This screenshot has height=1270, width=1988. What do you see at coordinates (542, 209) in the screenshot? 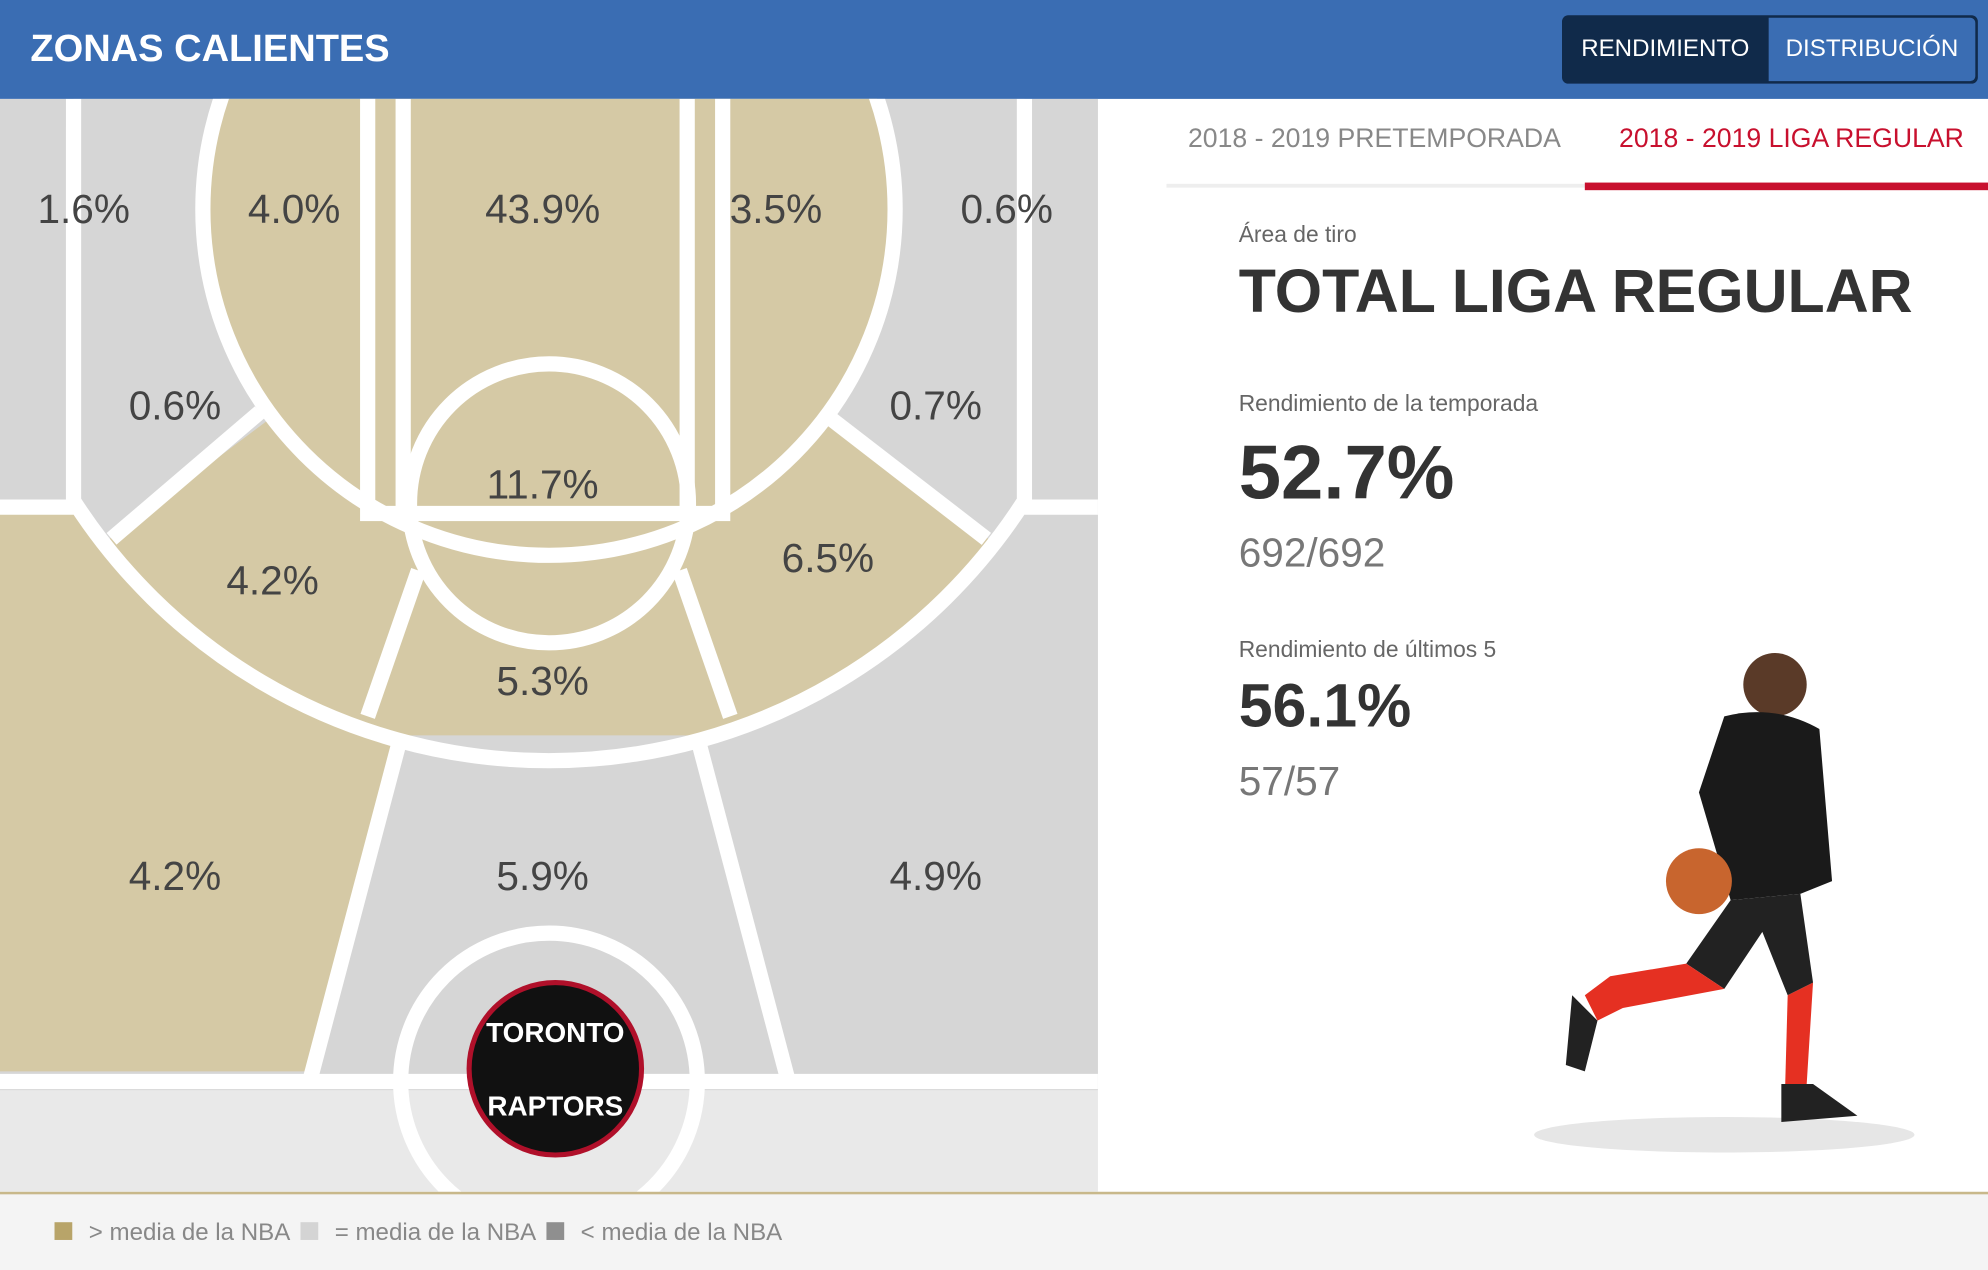
I see `zone-label: 43.9%` at bounding box center [542, 209].